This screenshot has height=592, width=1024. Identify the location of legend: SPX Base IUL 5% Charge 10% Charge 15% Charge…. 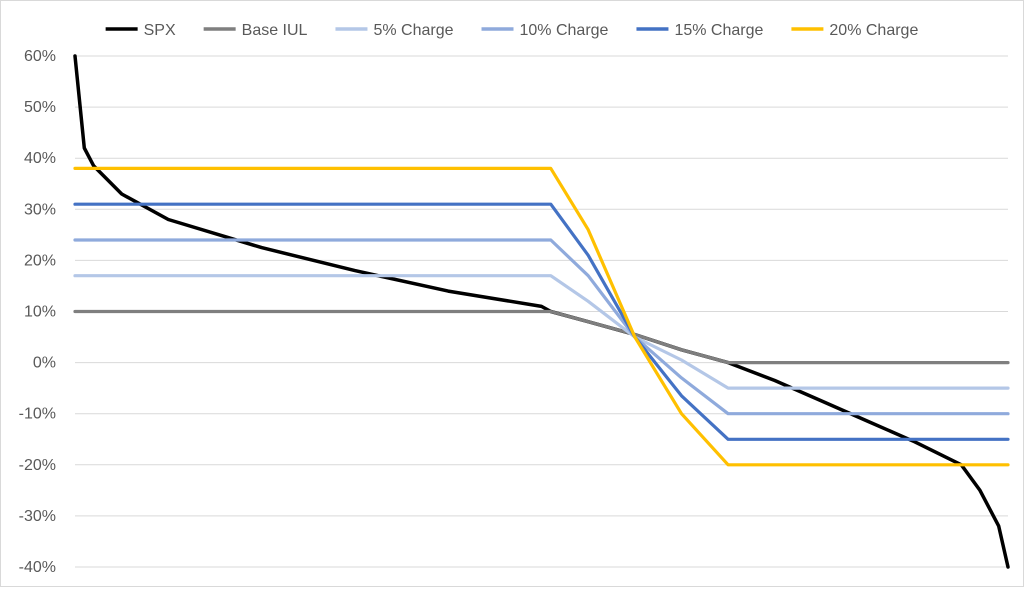
(511, 30).